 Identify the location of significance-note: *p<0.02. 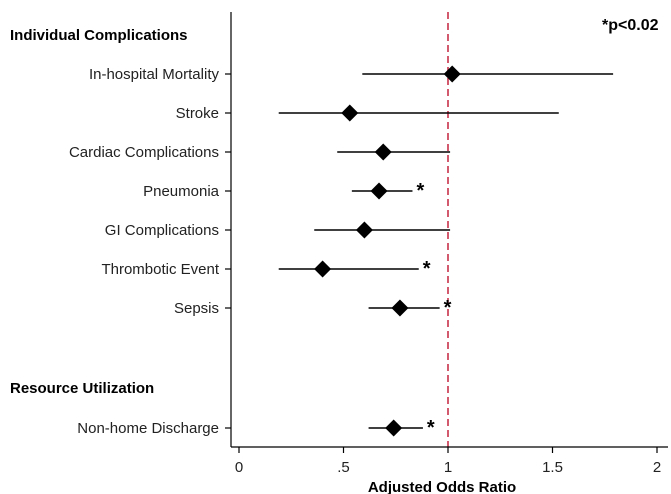
(630, 25).